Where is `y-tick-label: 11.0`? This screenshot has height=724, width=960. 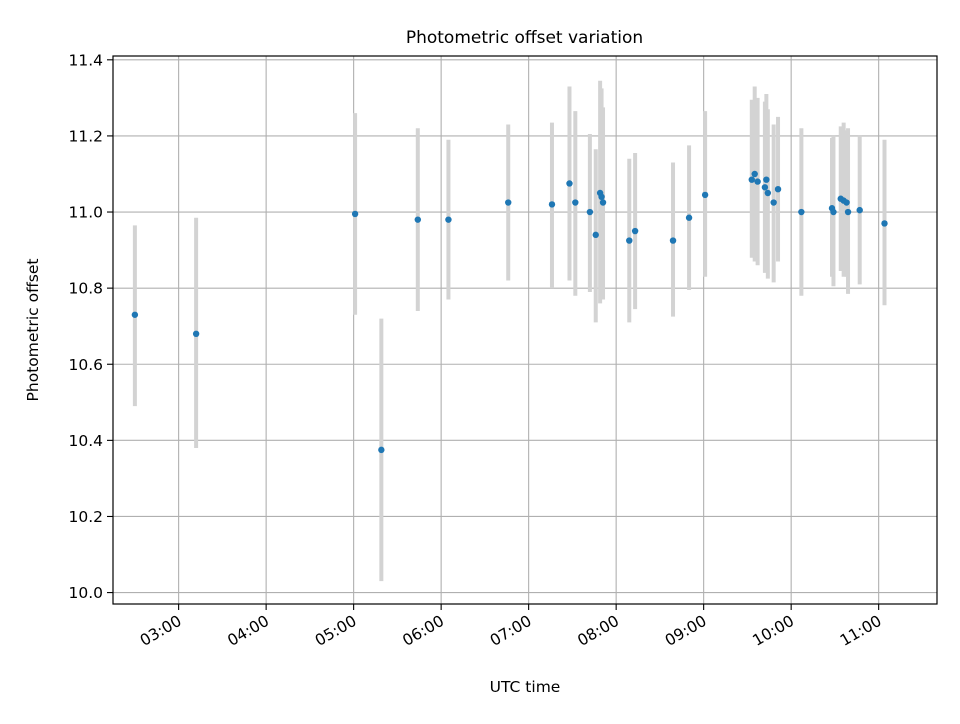 y-tick-label: 11.0 is located at coordinates (85, 213).